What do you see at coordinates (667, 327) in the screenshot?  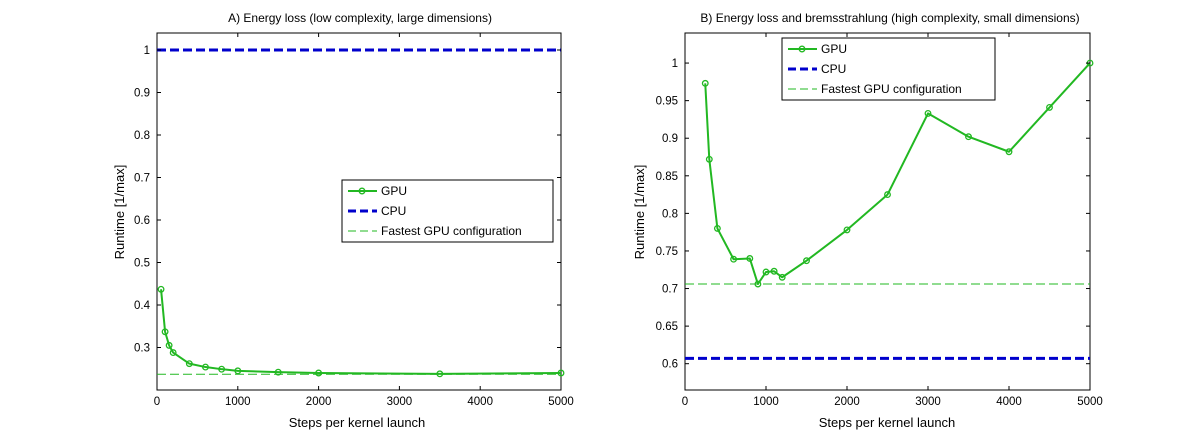 I see `y-tick-label: 0.65` at bounding box center [667, 327].